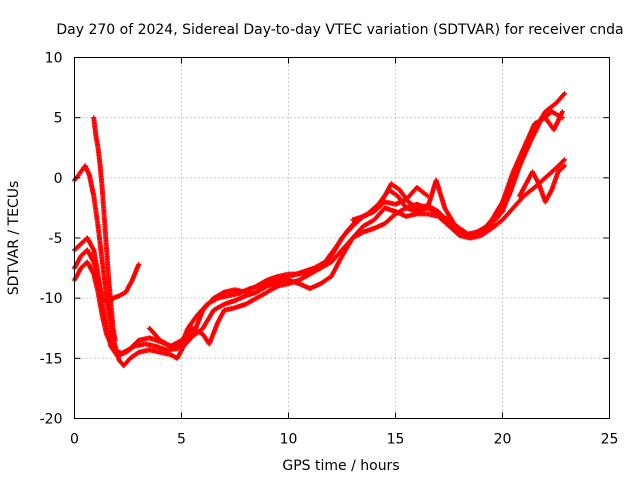 The height and width of the screenshot is (480, 640). Describe the element at coordinates (14, 238) in the screenshot. I see `y-axis-label: SDTVAR / TECUs` at that location.